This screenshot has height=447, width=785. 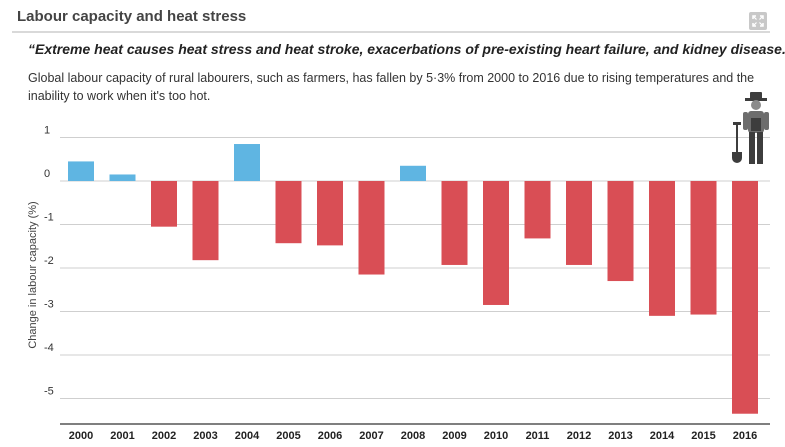 I want to click on bar-2008, so click(x=413, y=173).